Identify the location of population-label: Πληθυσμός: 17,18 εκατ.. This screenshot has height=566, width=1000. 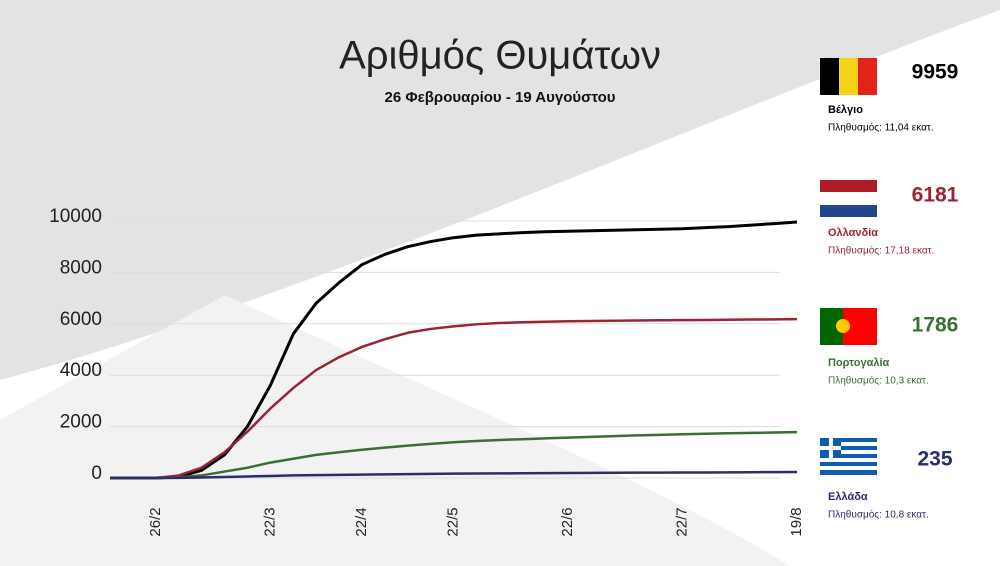
(881, 251).